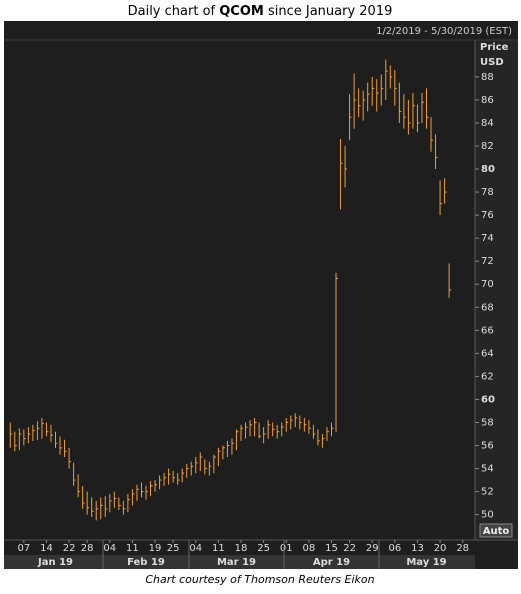 This screenshot has height=594, width=521. I want to click on y-tick-label: 86, so click(487, 100).